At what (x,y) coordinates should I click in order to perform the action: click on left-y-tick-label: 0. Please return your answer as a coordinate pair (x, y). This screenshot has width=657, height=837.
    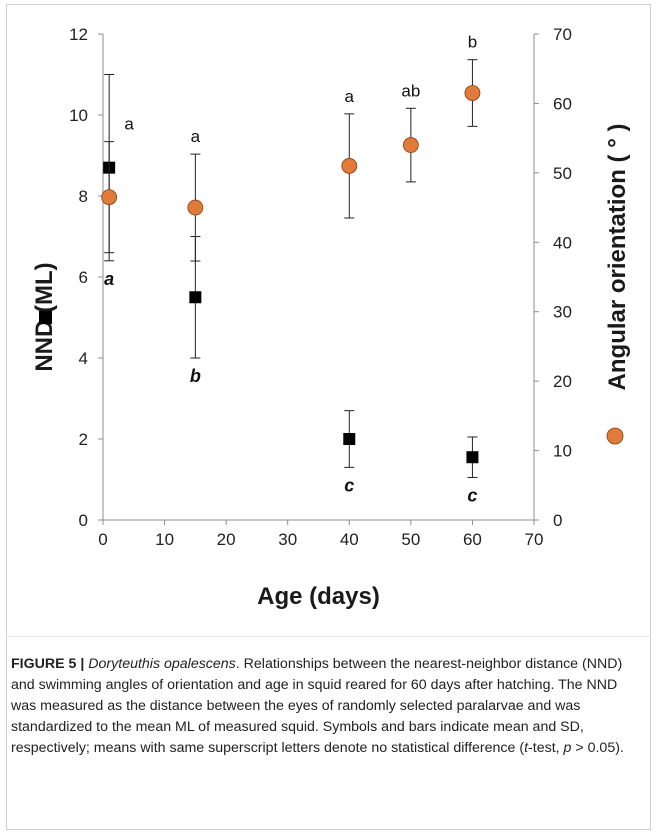
    Looking at the image, I should click on (83, 520).